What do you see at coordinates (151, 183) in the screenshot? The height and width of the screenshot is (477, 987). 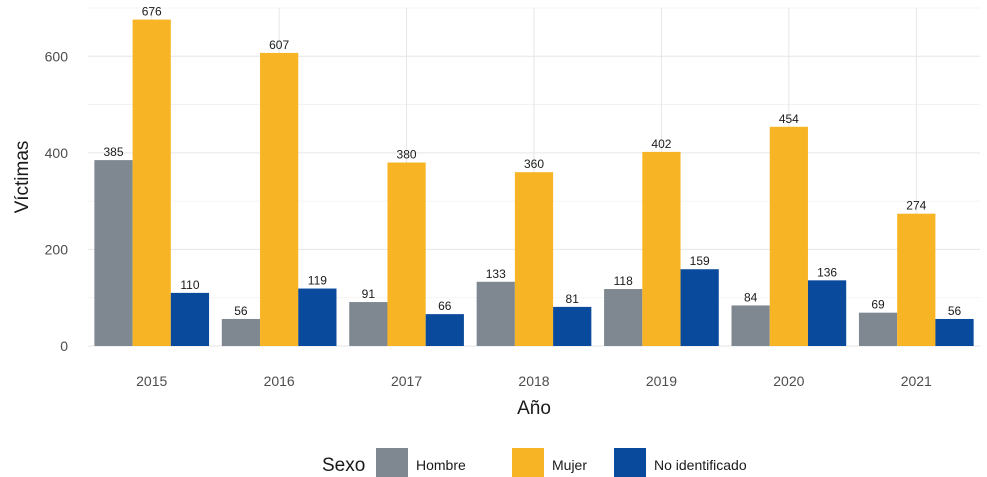 I see `bar-mujer-2015` at bounding box center [151, 183].